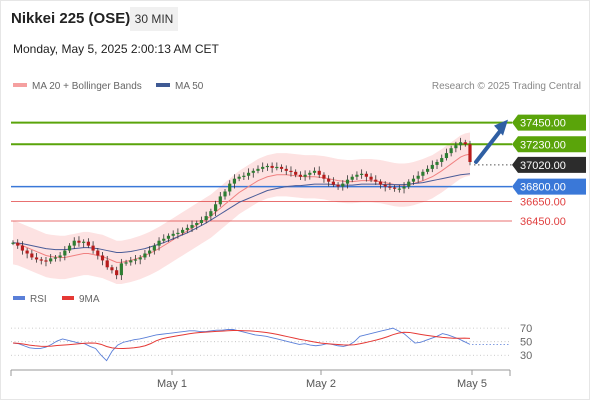  What do you see at coordinates (472, 384) in the screenshot?
I see `x-tick-label-2: May 5` at bounding box center [472, 384].